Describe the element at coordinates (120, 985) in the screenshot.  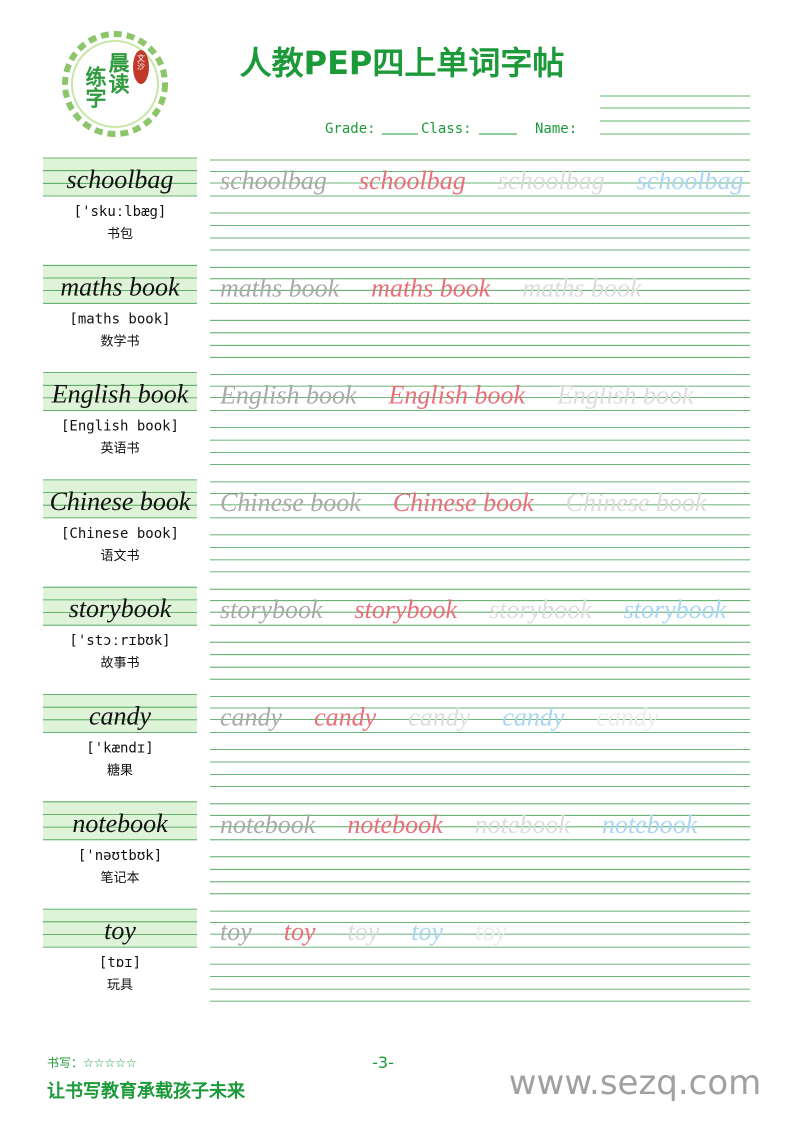
I see `meaning: 玩具` at that location.